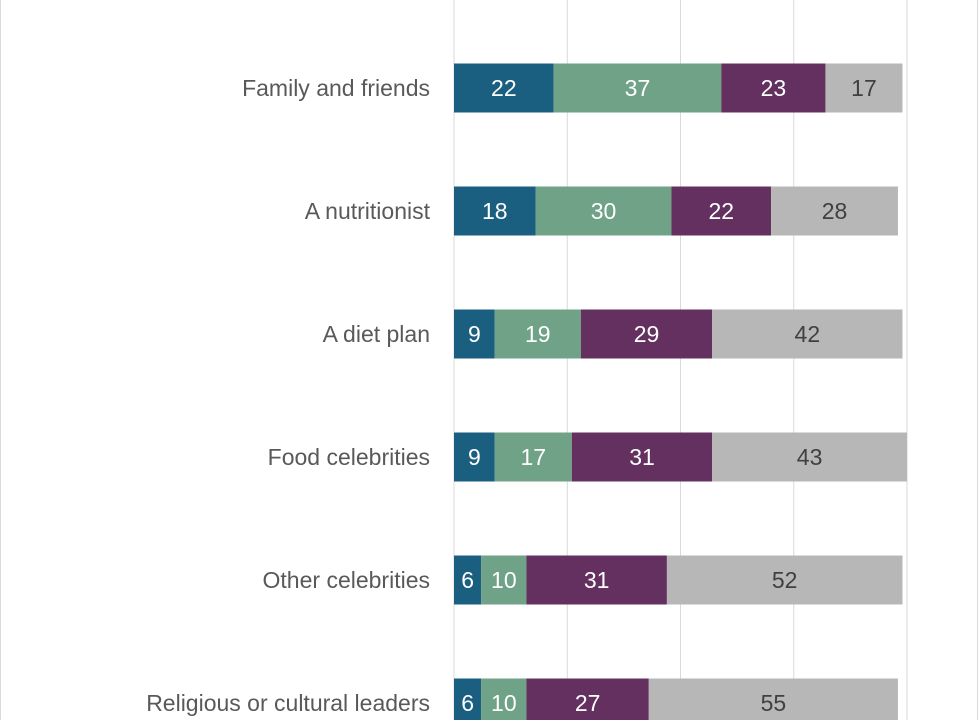  I want to click on data-label: 28, so click(835, 211).